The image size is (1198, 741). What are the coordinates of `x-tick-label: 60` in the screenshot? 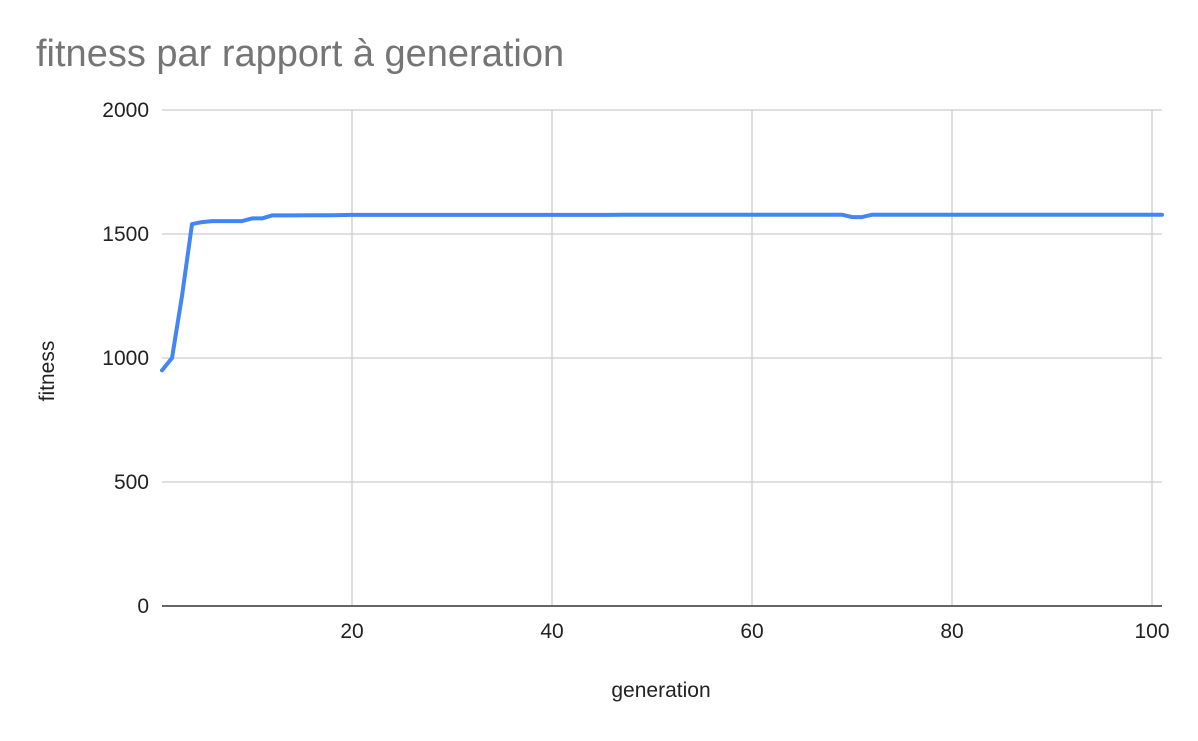 It's located at (751, 631).